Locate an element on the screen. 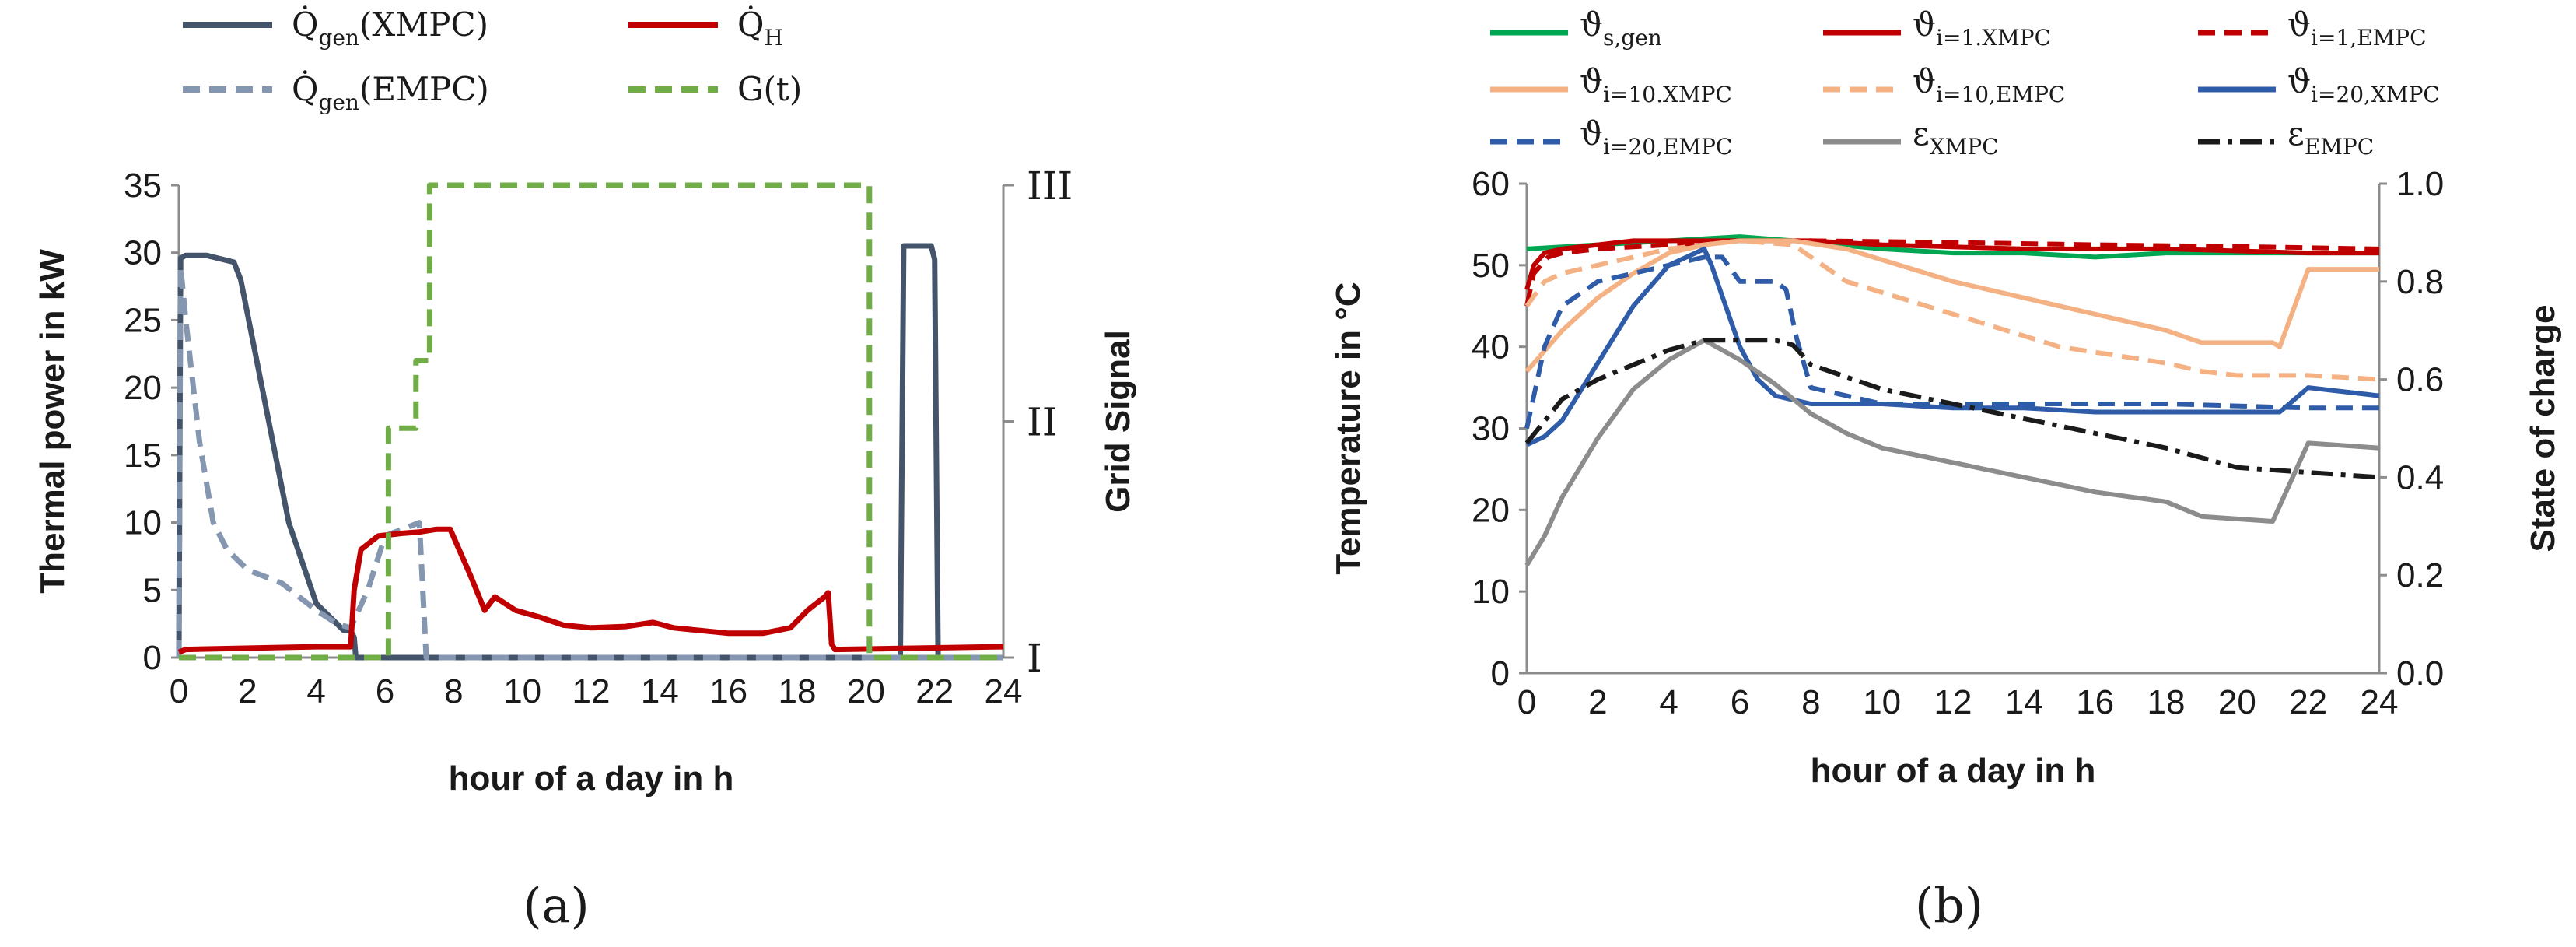  y-tick-label: 5 is located at coordinates (152, 590).